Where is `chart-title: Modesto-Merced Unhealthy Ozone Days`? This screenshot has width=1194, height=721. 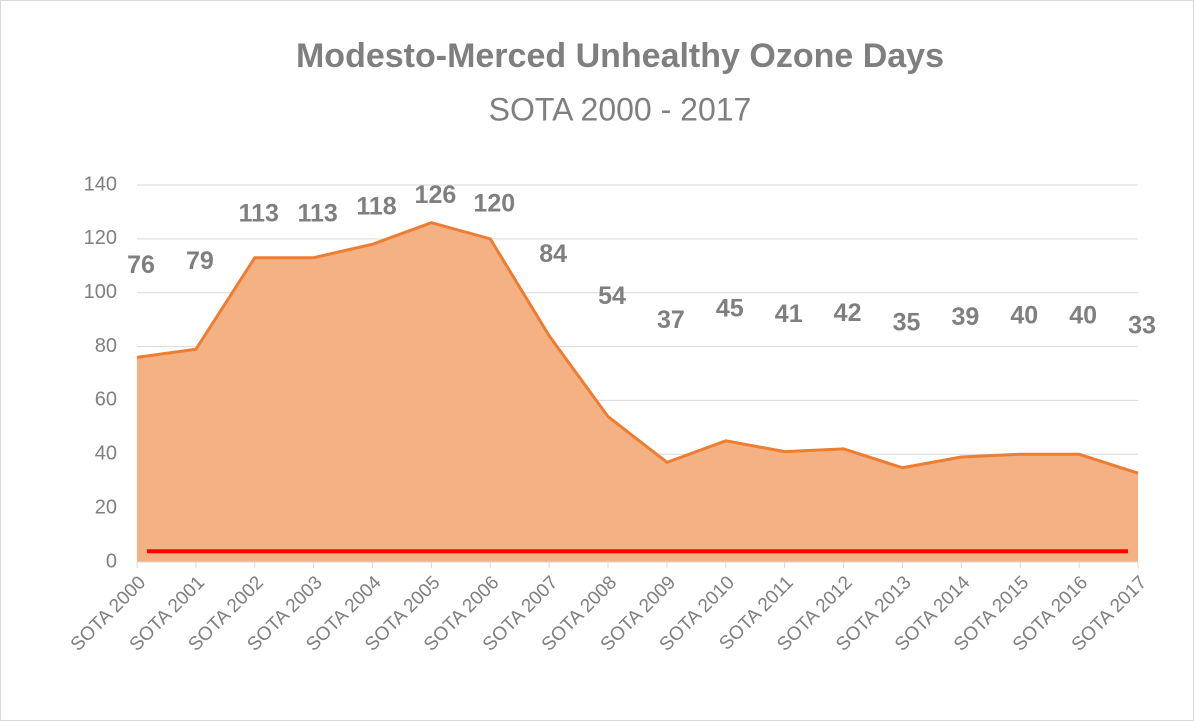
chart-title: Modesto-Merced Unhealthy Ozone Days is located at coordinates (620, 56).